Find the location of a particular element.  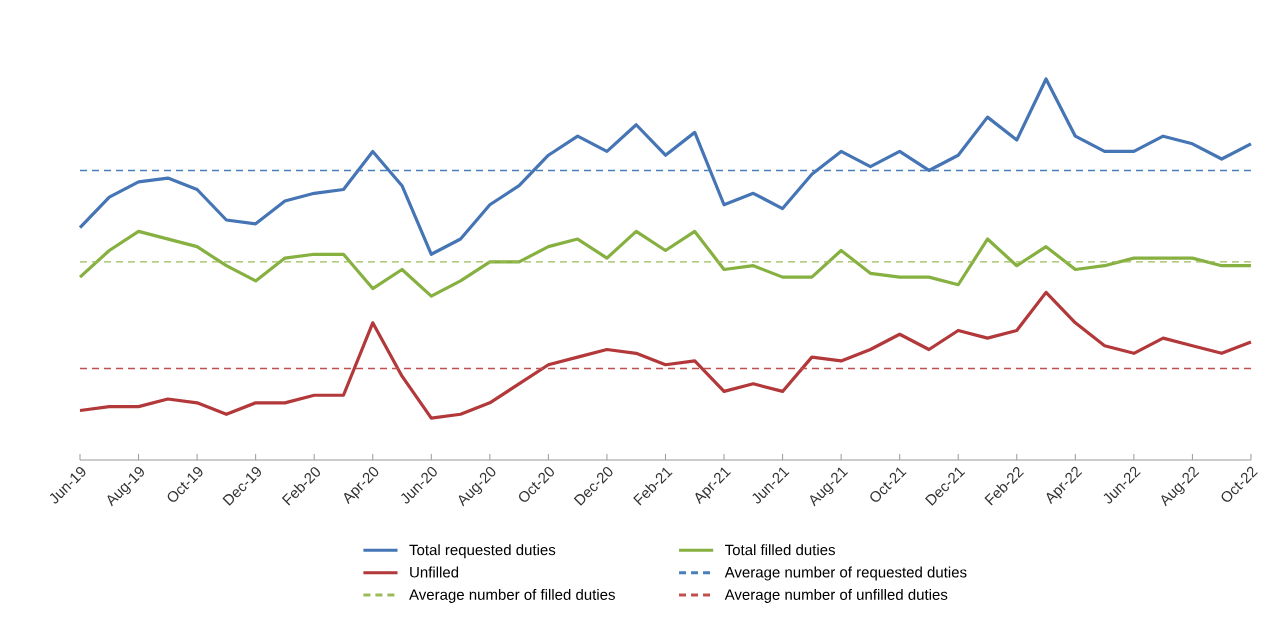

legend-label: Average number of filled duties is located at coordinates (512, 595).